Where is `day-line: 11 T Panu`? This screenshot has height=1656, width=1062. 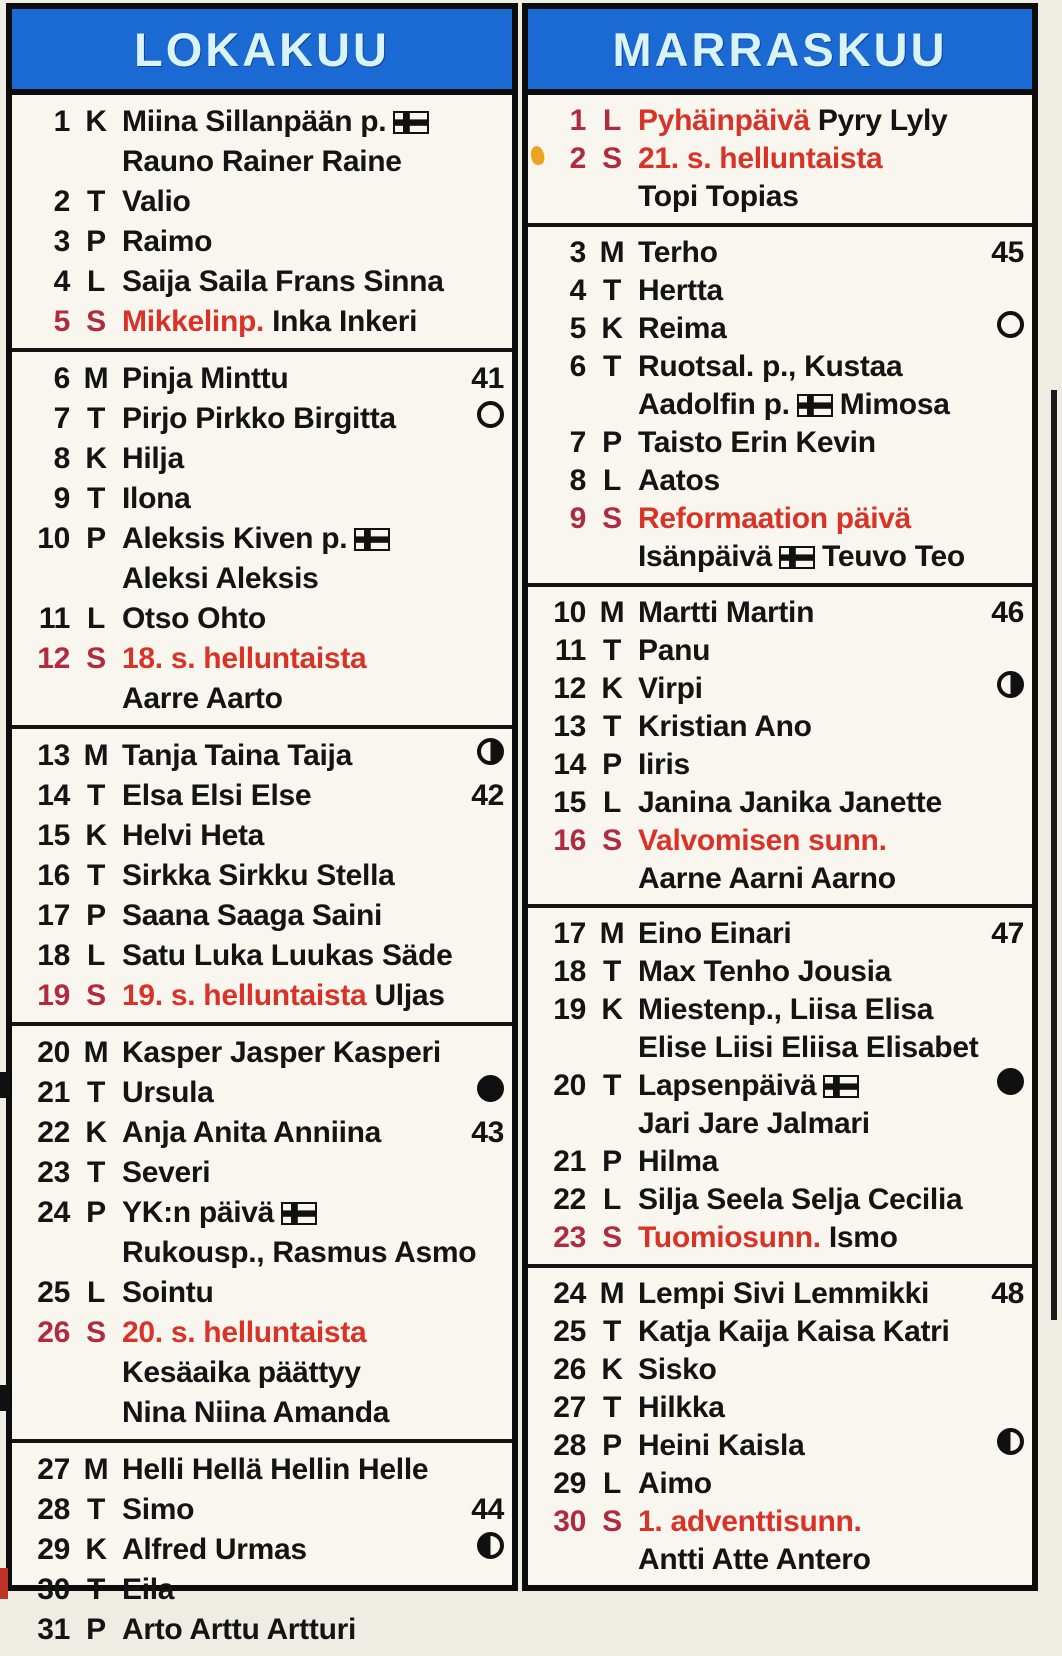 day-line: 11 T Panu is located at coordinates (780, 651).